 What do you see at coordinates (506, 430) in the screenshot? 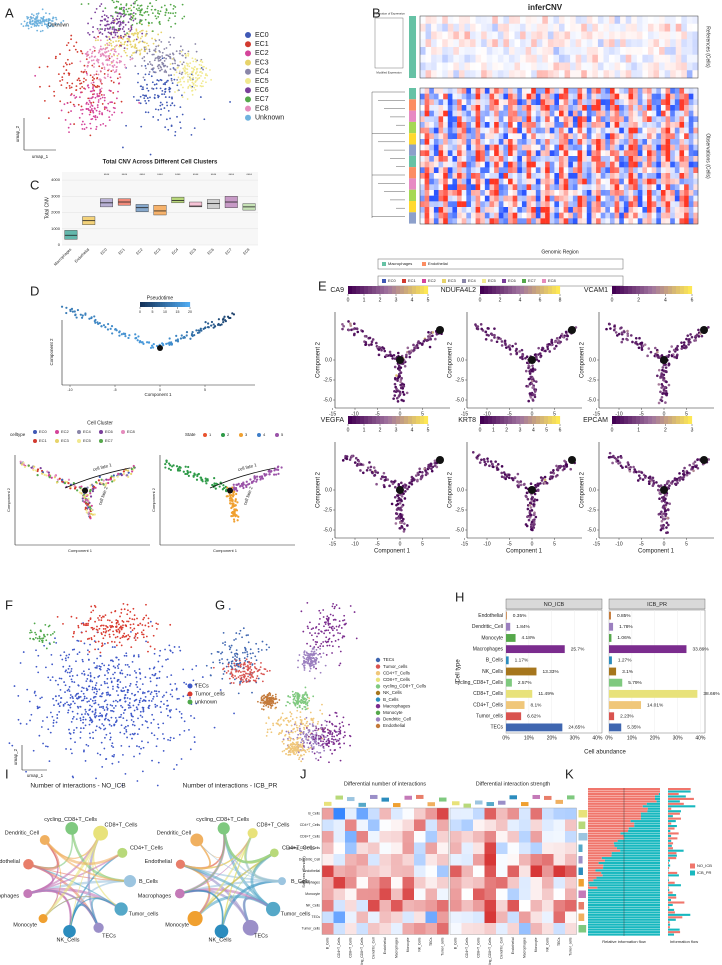
I see `label: 2` at bounding box center [506, 430].